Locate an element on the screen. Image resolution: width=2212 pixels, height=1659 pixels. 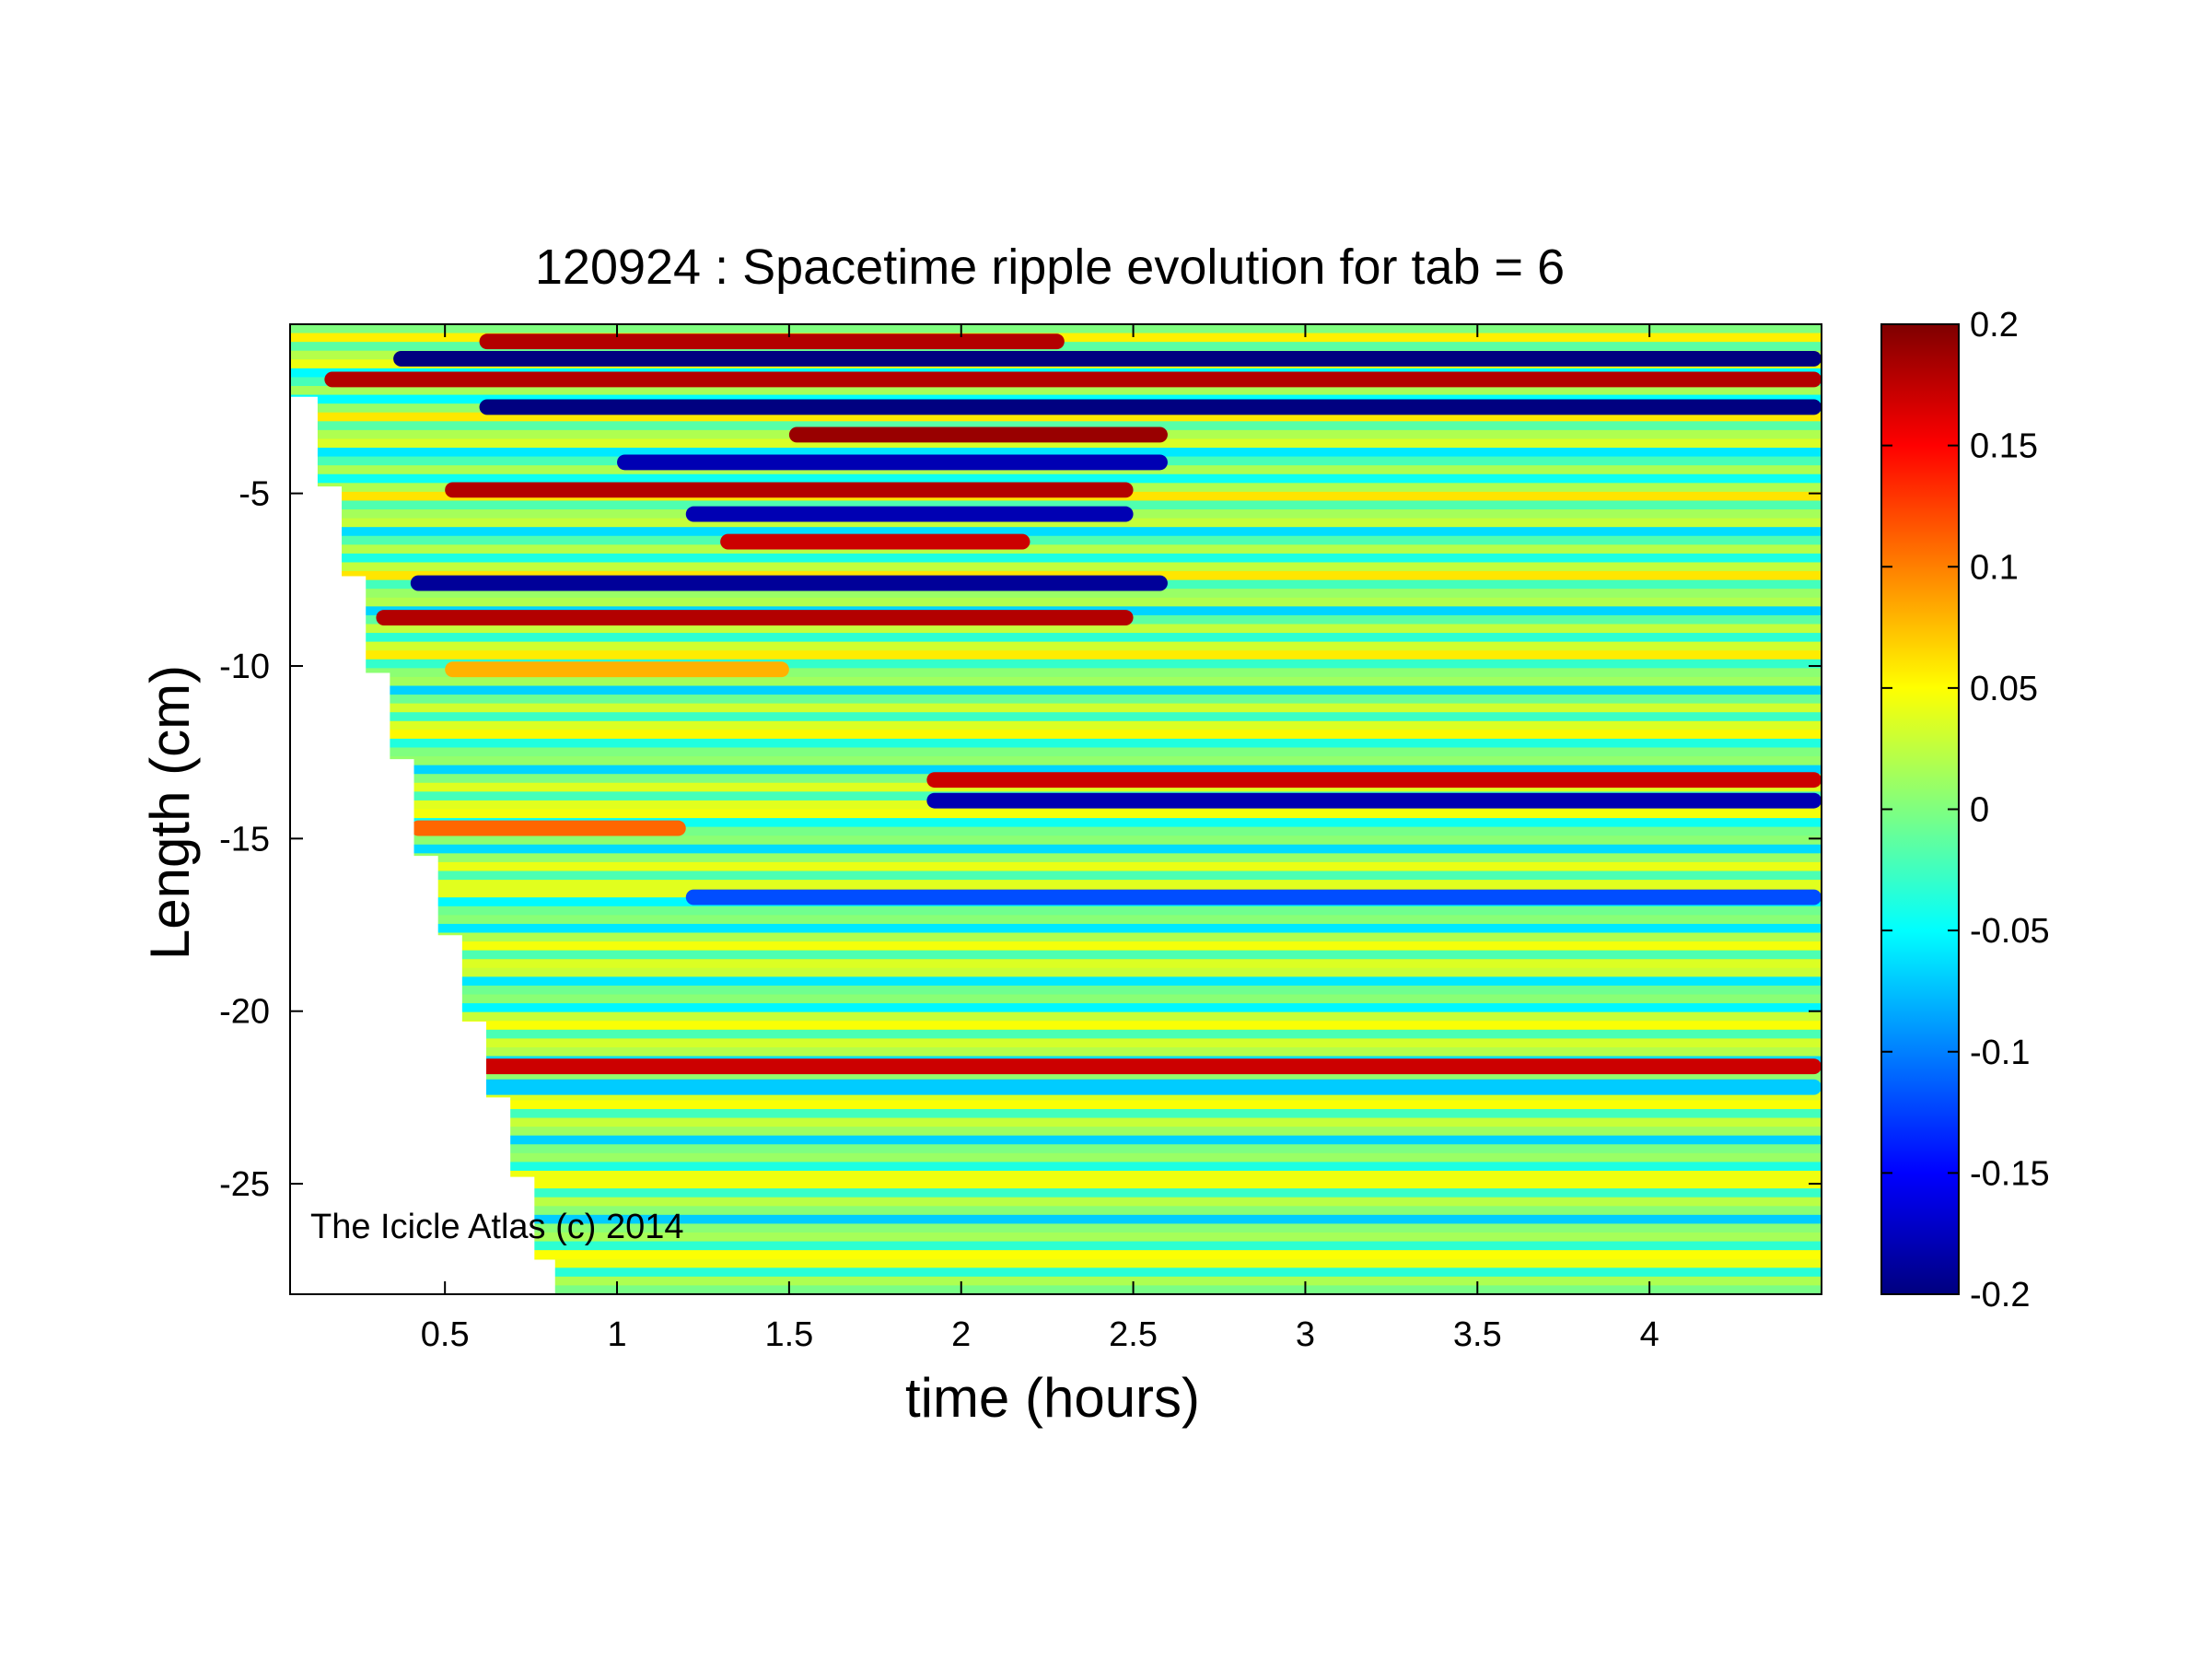
colorbar-tick-label: 0.15 is located at coordinates (2004, 446).